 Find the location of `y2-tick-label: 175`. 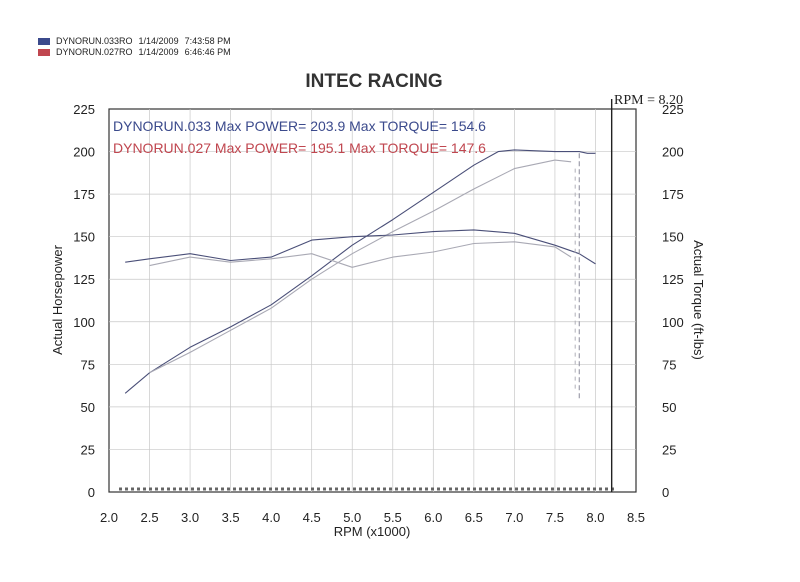

y2-tick-label: 175 is located at coordinates (673, 194).